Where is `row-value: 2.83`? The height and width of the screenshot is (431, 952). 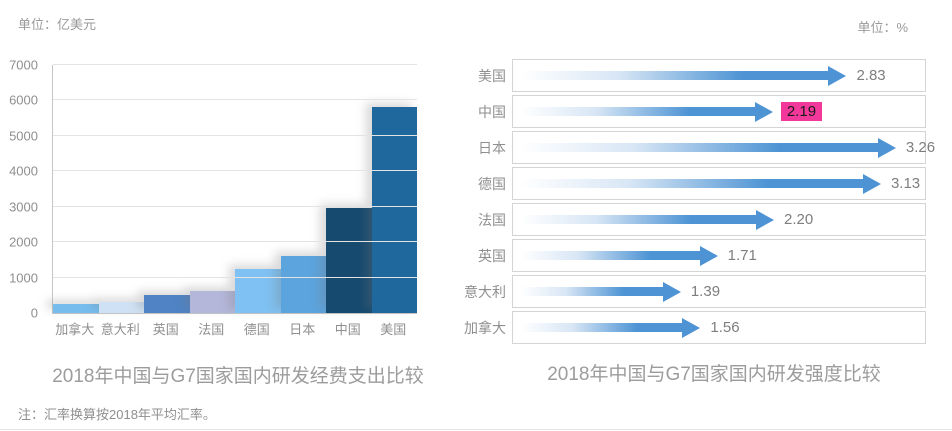
row-value: 2.83 is located at coordinates (871, 75).